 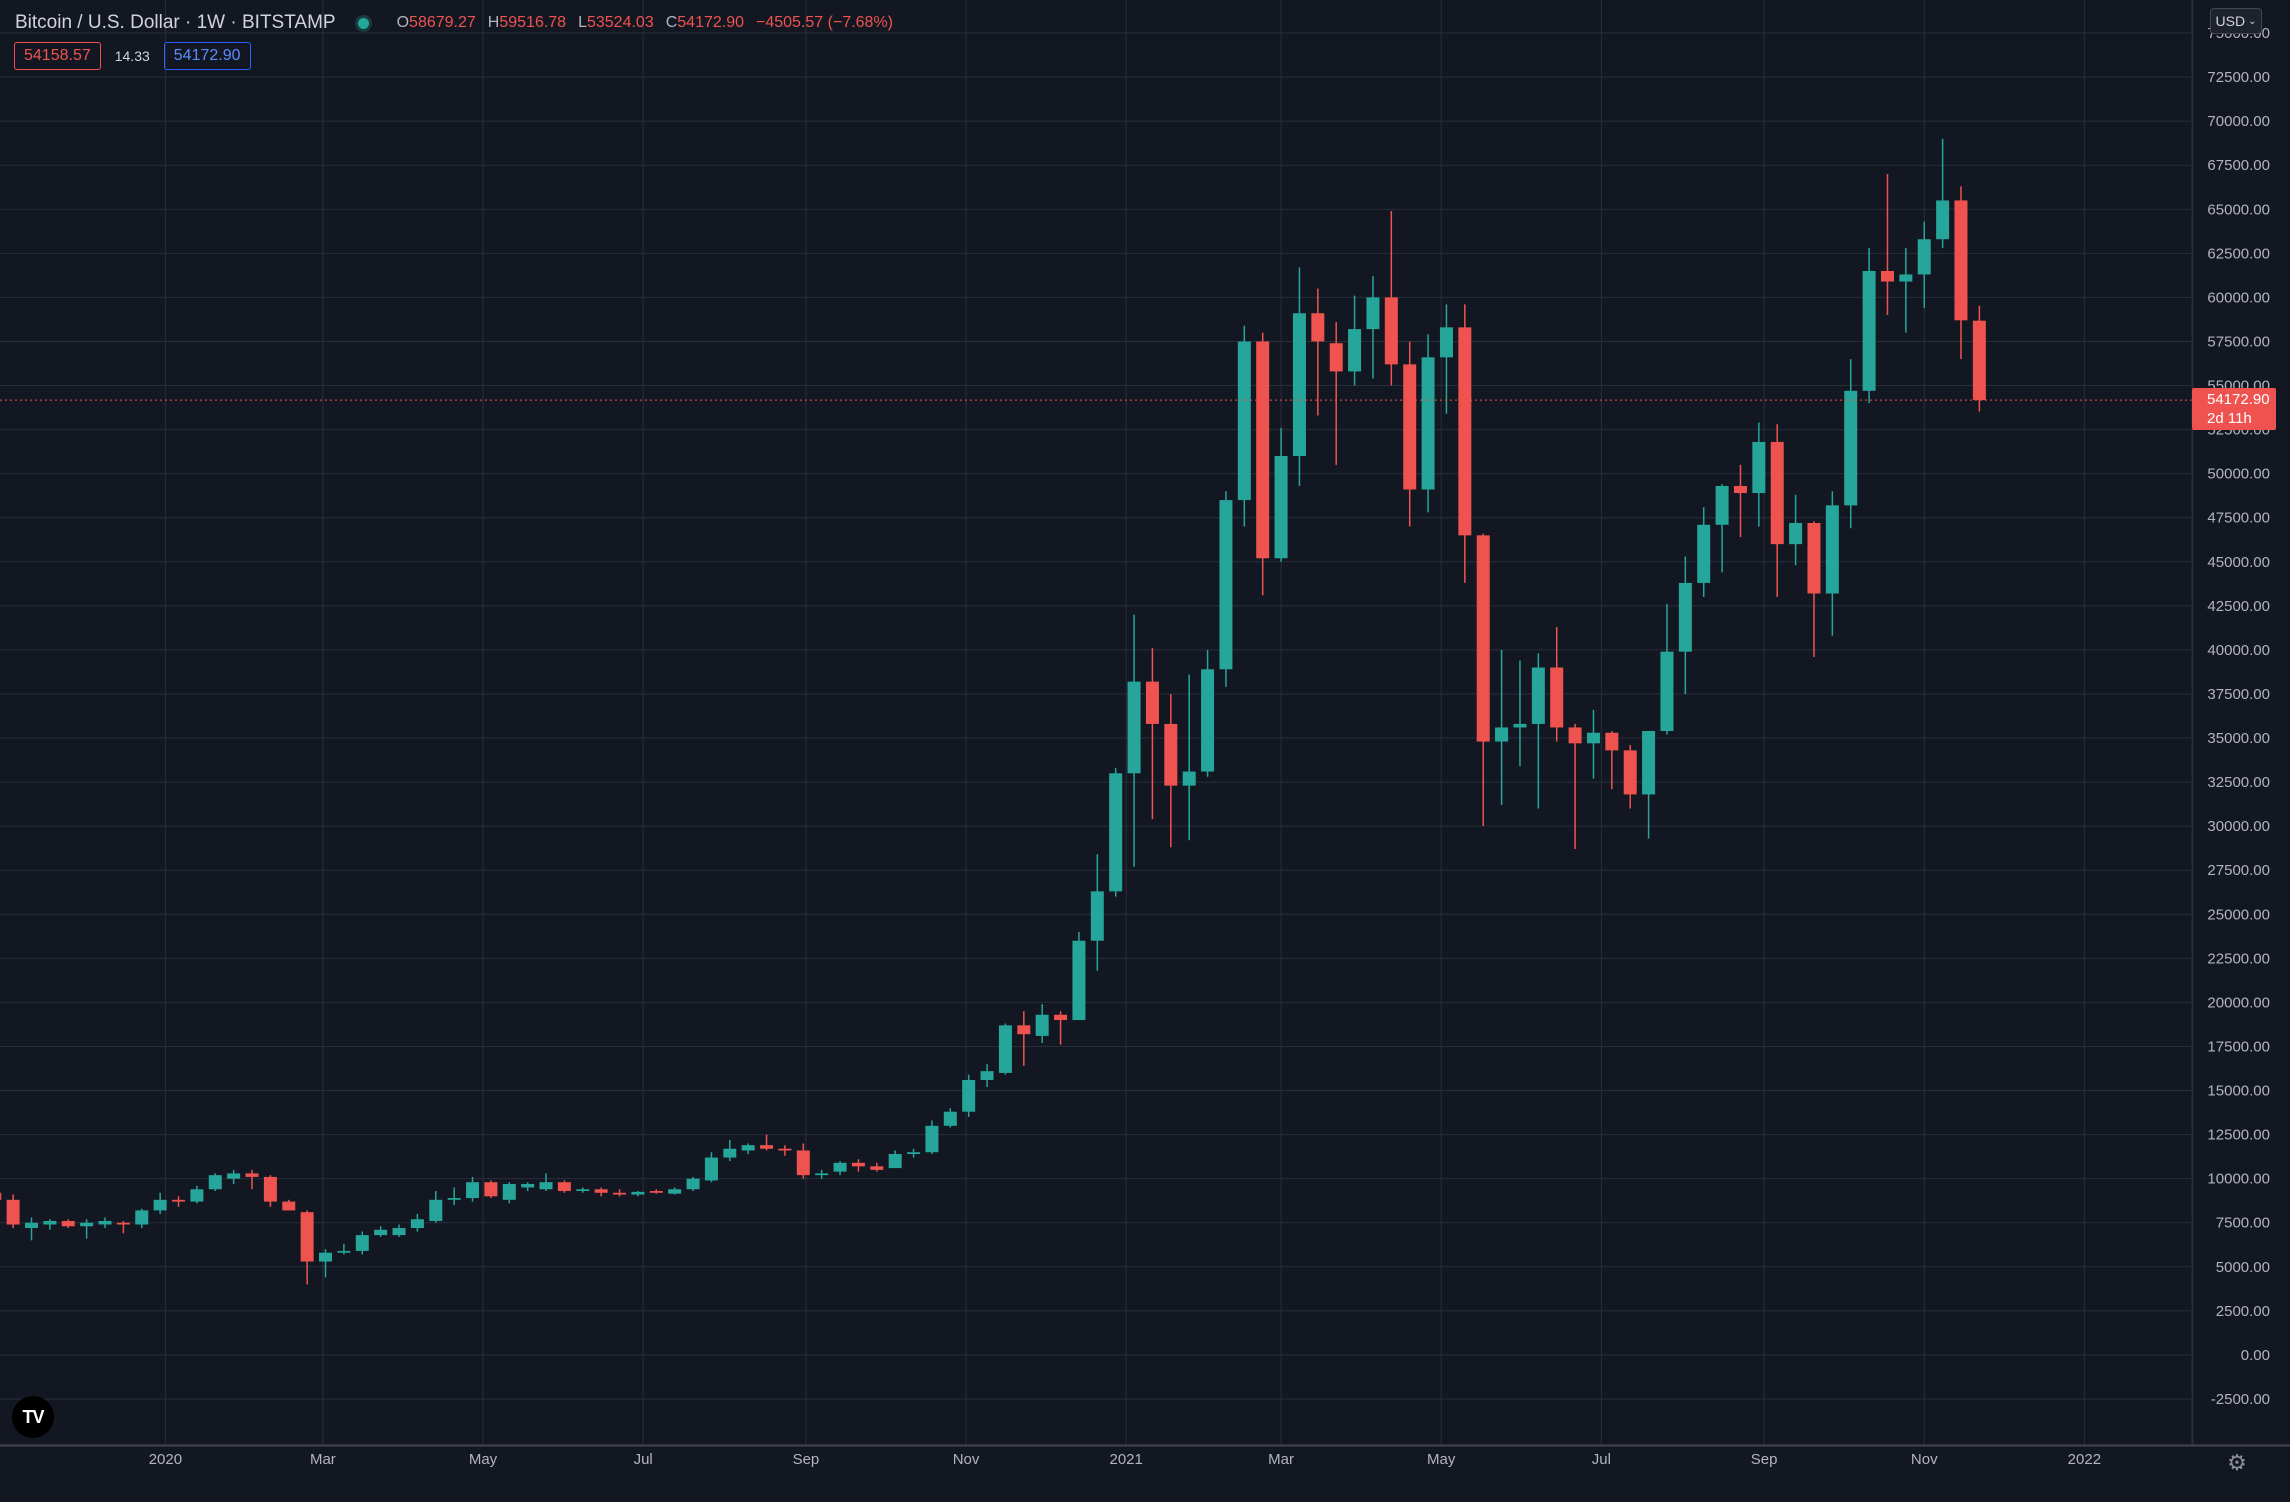 I want to click on ask-price-button: 54172.90, so click(x=207, y=56).